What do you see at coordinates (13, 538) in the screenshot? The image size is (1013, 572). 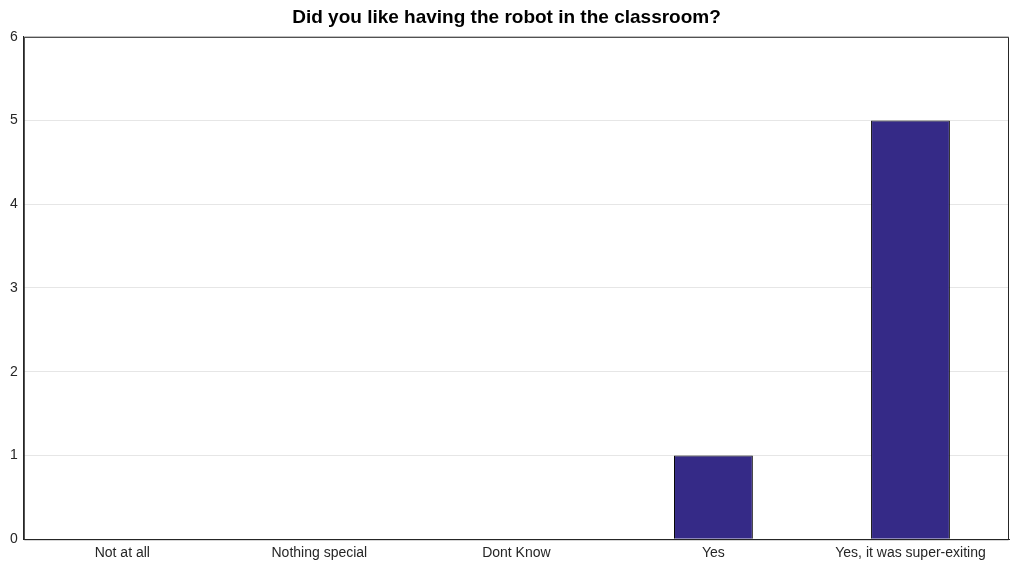 I see `y-tick-label: 0` at bounding box center [13, 538].